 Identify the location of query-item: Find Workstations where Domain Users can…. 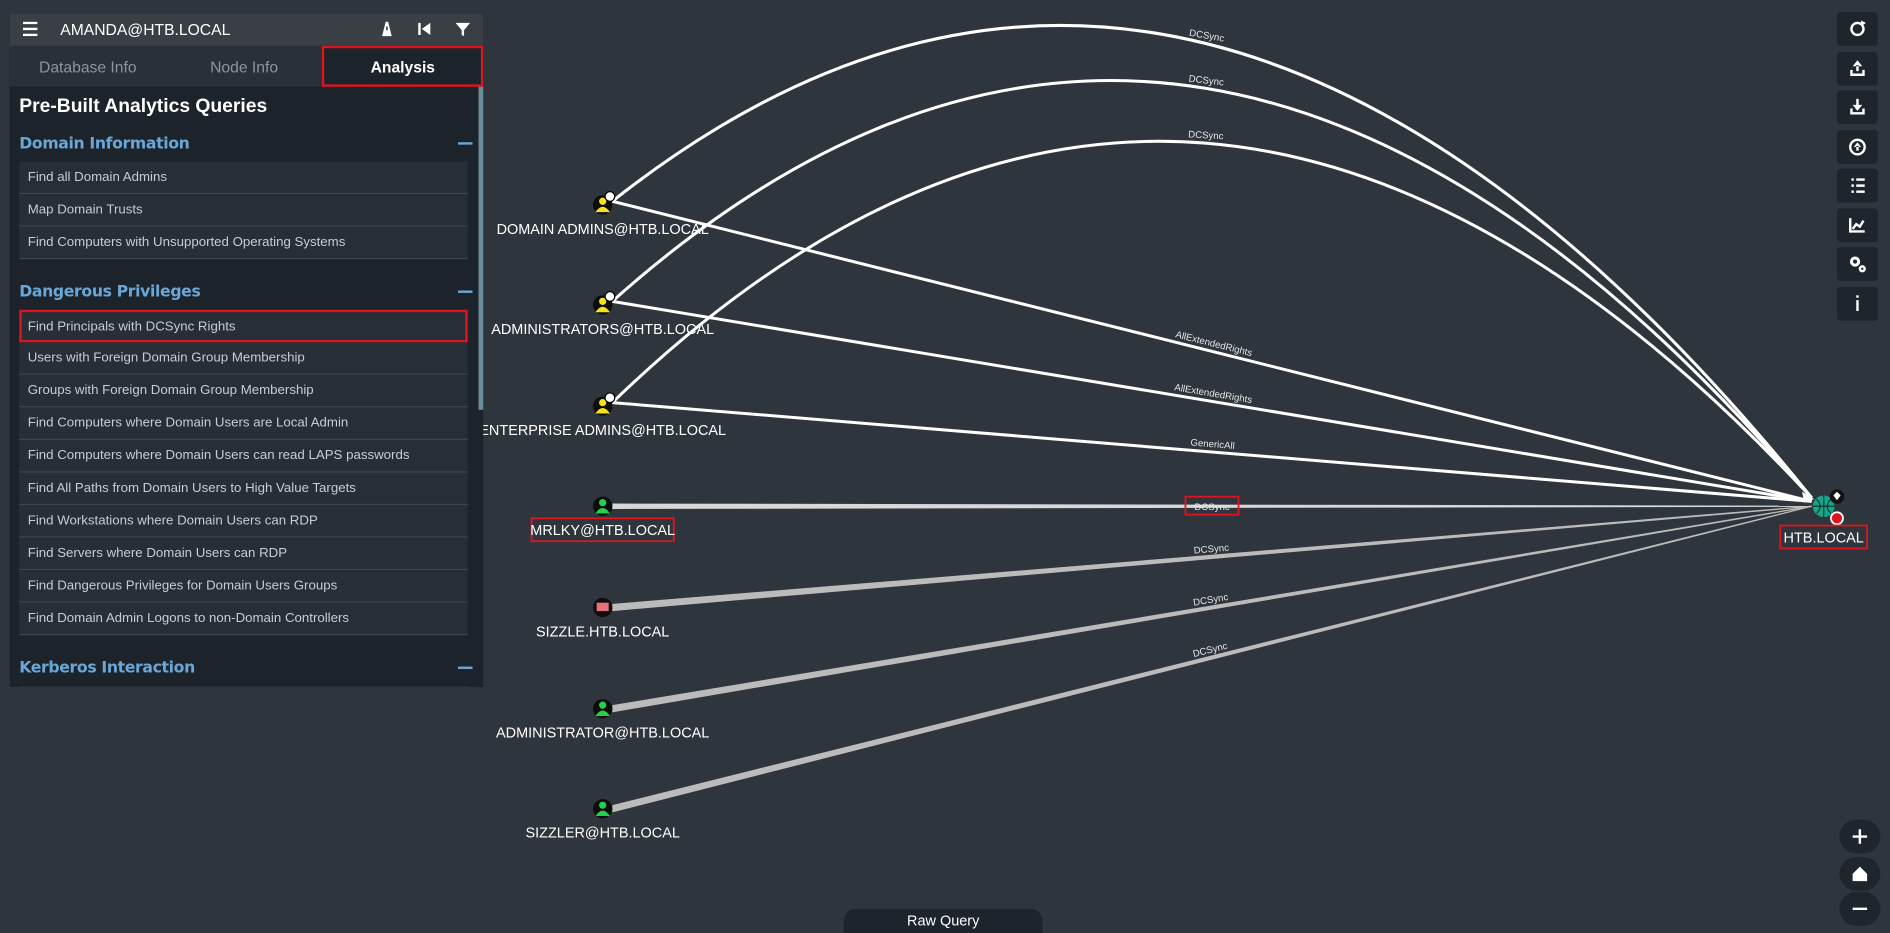
(243, 521).